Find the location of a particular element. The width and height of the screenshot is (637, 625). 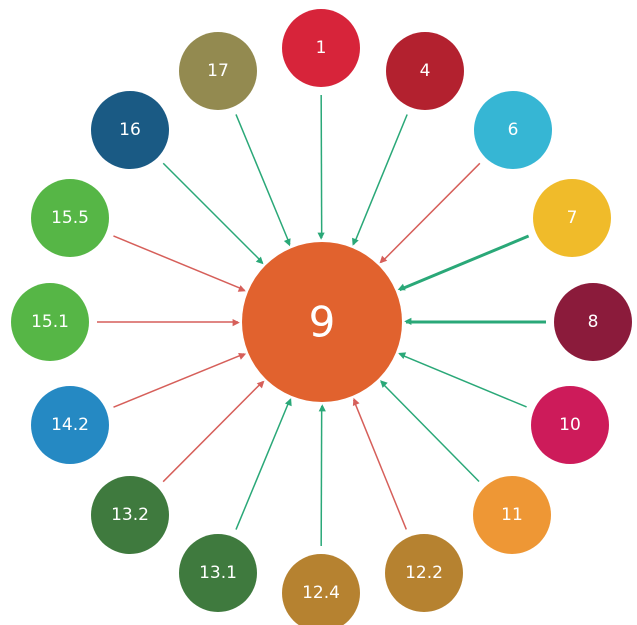

node-label: 15.5 is located at coordinates (70, 218).